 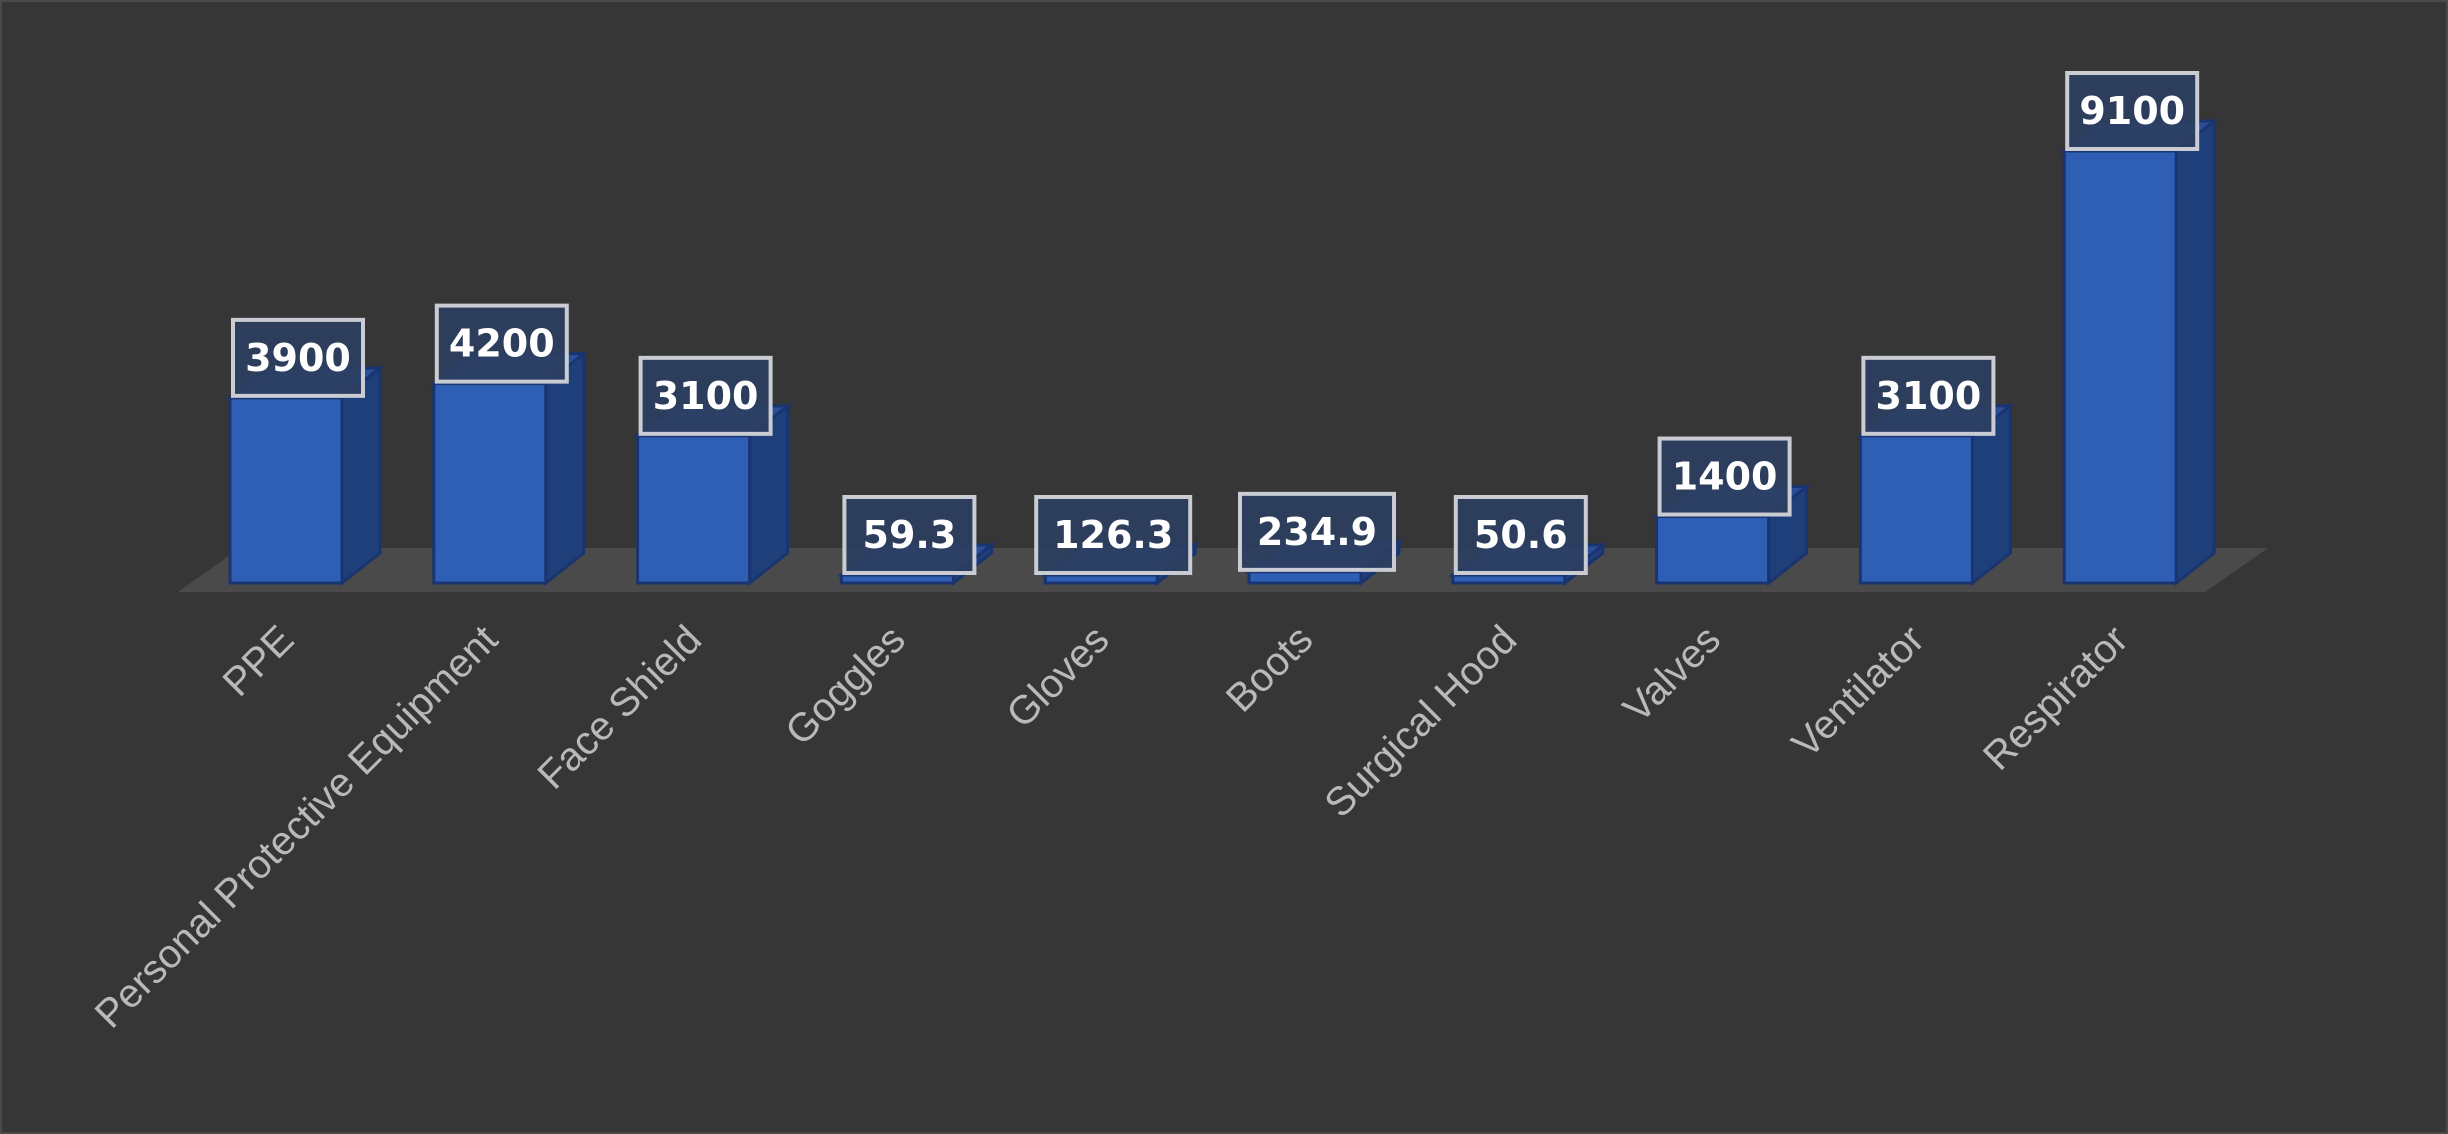 I want to click on data-label-personal-protective-equipment: 4200, so click(x=501, y=343).